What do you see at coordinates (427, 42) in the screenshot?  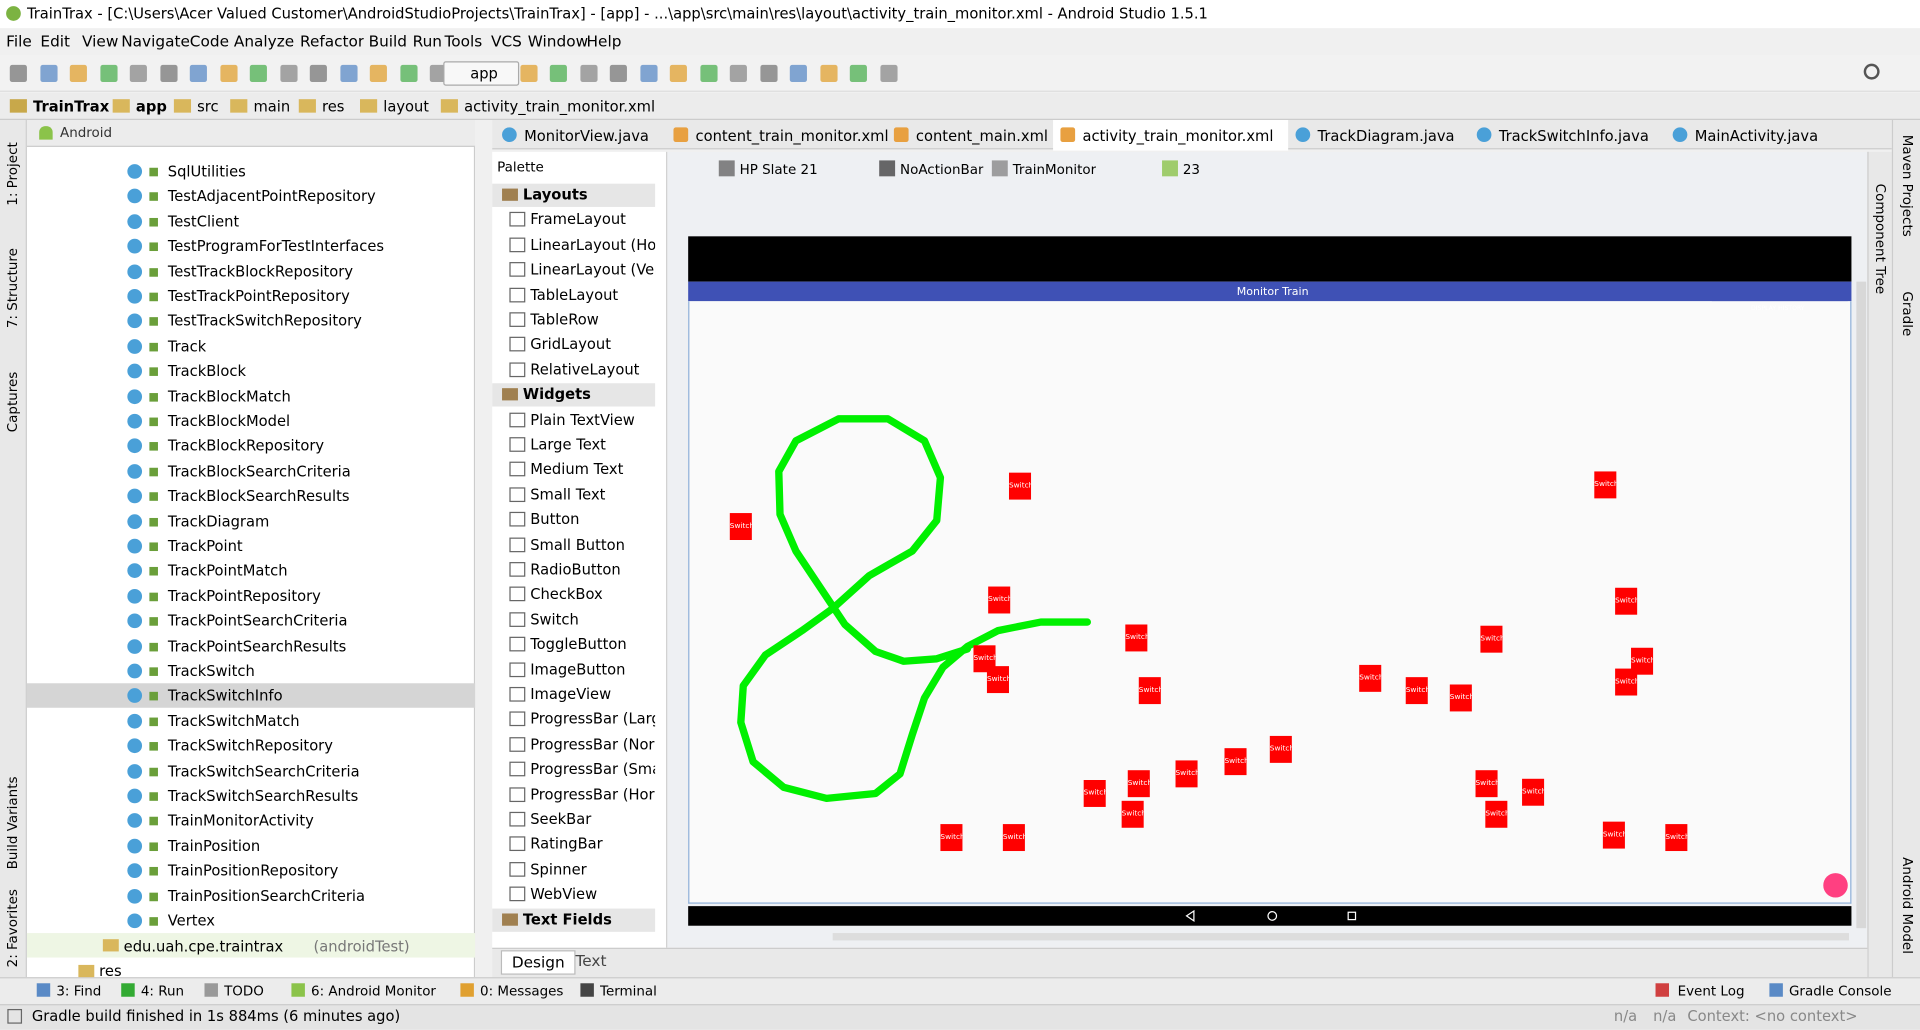 I see `menu-item: Run` at bounding box center [427, 42].